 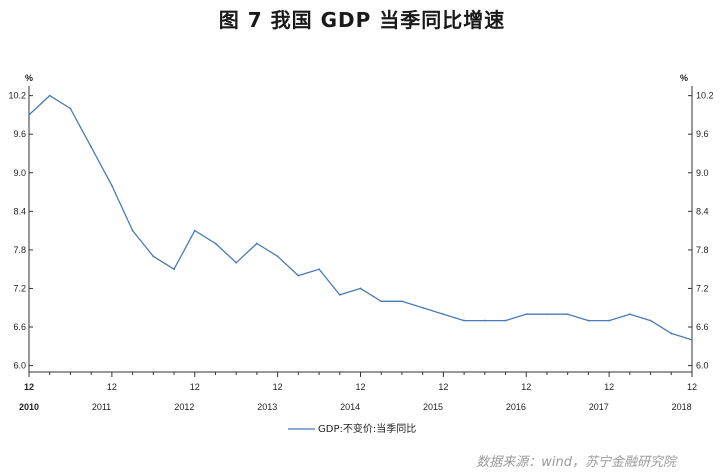 I want to click on x-tick-label-year: 2010, so click(x=29, y=407).